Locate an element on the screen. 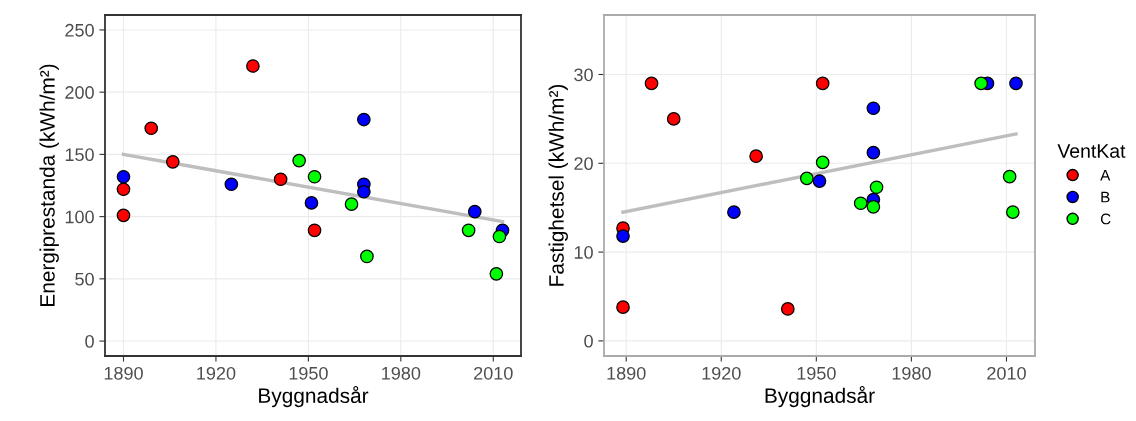 The image size is (1136, 421). y-axis-title: Fastighetsel (kWh/m²) is located at coordinates (558, 185).